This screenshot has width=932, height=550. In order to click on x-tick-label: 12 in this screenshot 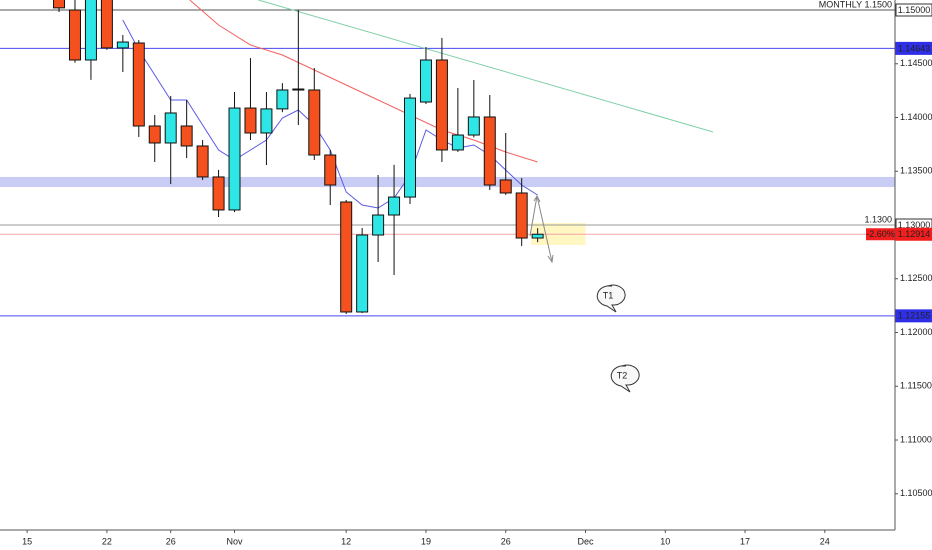, I will do `click(346, 541)`.